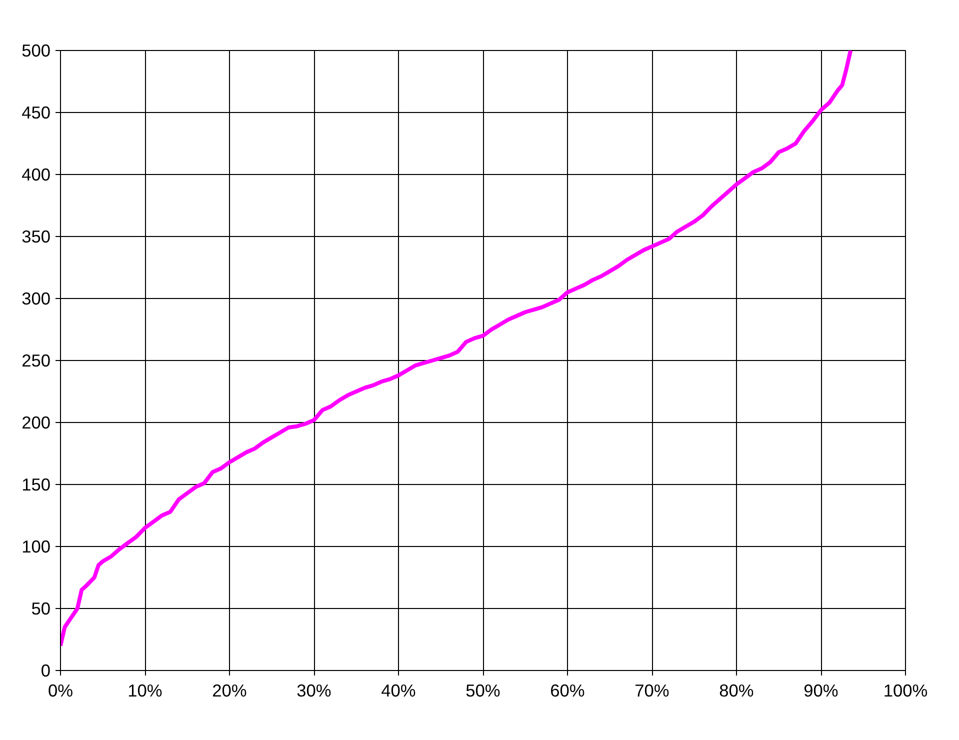 This screenshot has width=959, height=740. Describe the element at coordinates (821, 690) in the screenshot. I see `x-tick-label: 90%` at that location.